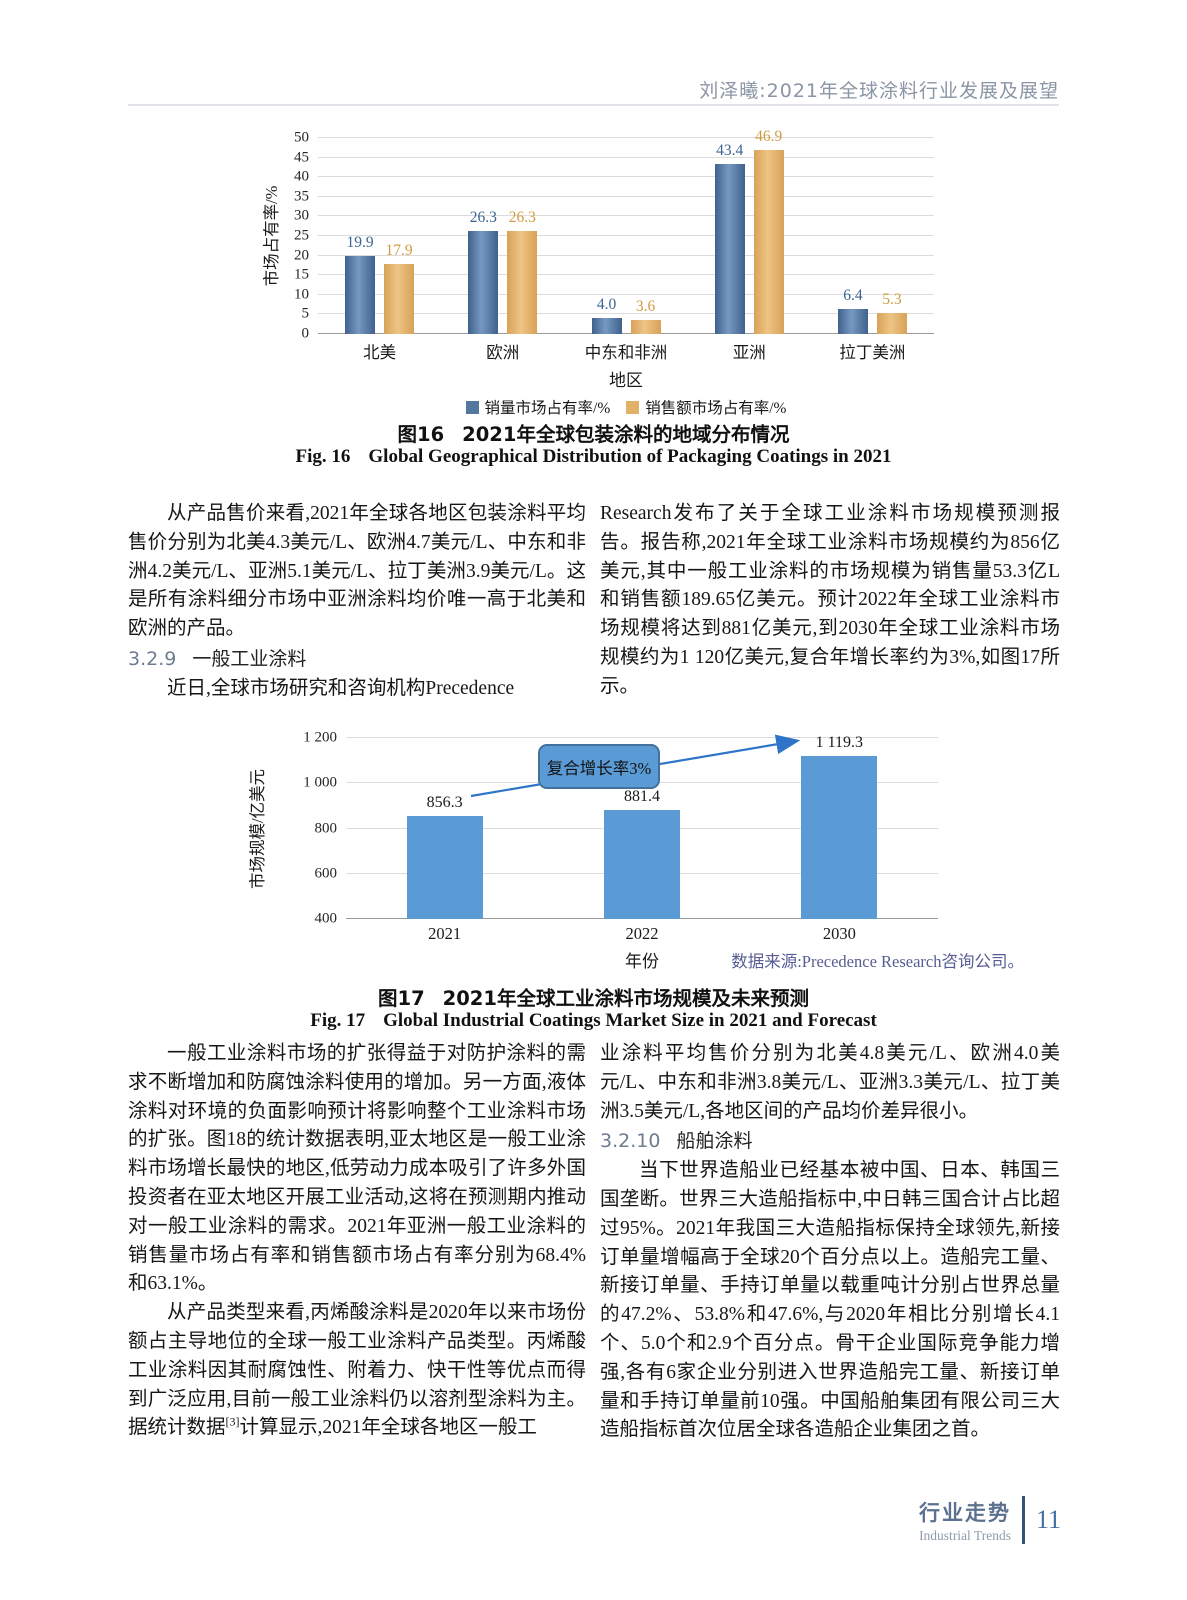 The image size is (1187, 1600). I want to click on fig17-bar-group: 881.4, so click(641, 828).